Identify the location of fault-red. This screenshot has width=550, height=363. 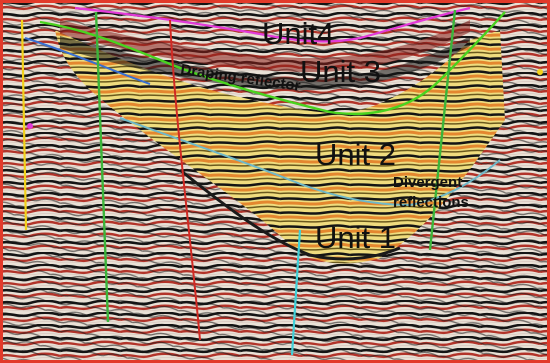
(185, 180).